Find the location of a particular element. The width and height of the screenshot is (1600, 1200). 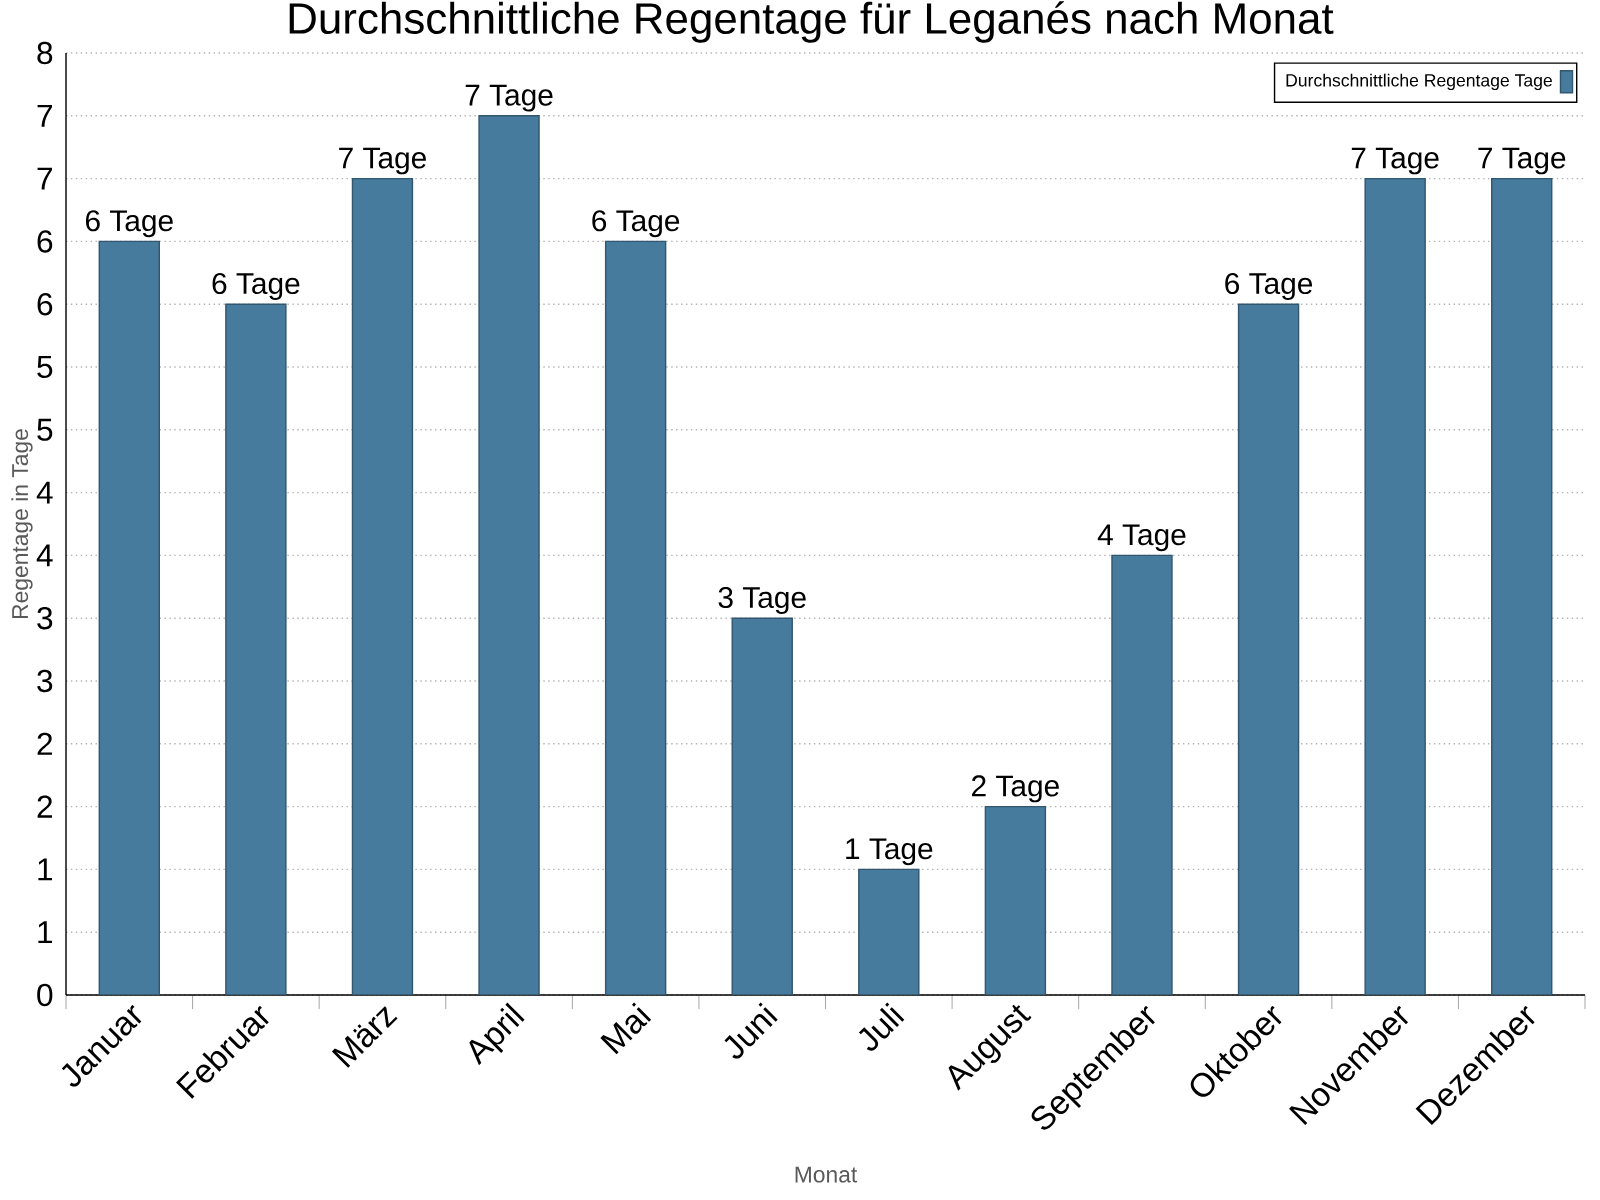

data-label: 4 Tage is located at coordinates (1141, 538).